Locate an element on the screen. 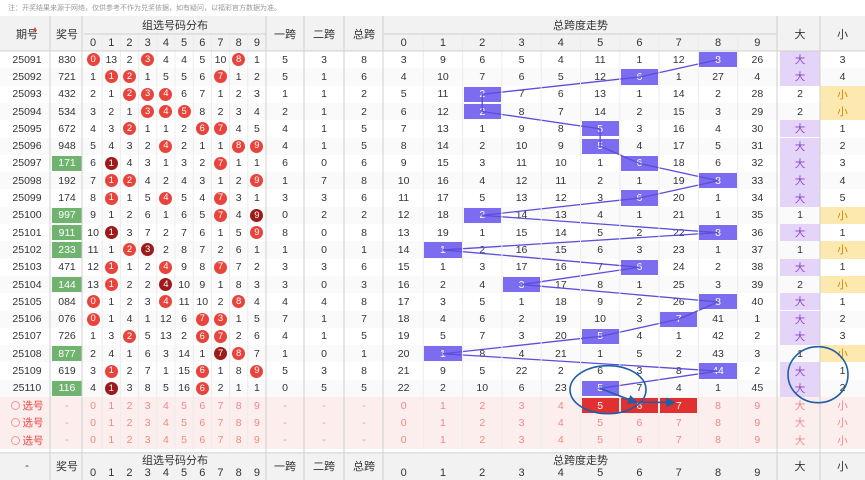  select-trend-highlight: 6 is located at coordinates (639, 406).